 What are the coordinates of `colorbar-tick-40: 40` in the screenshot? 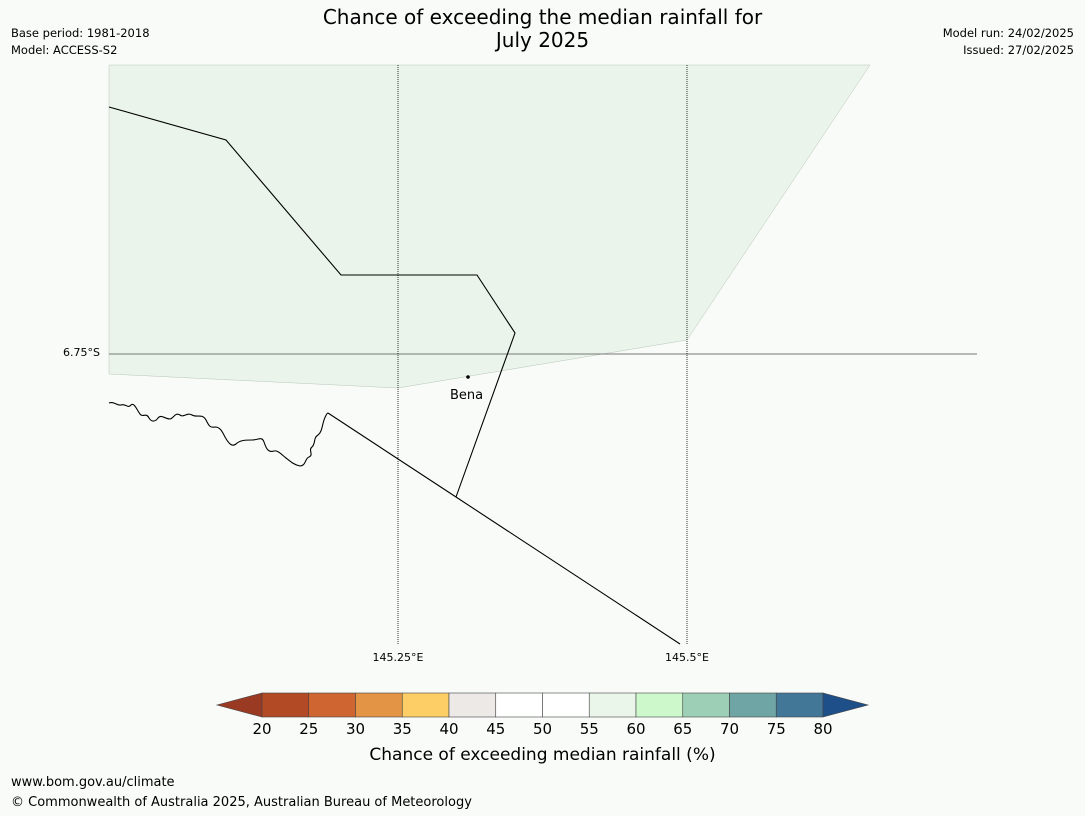 It's located at (449, 729).